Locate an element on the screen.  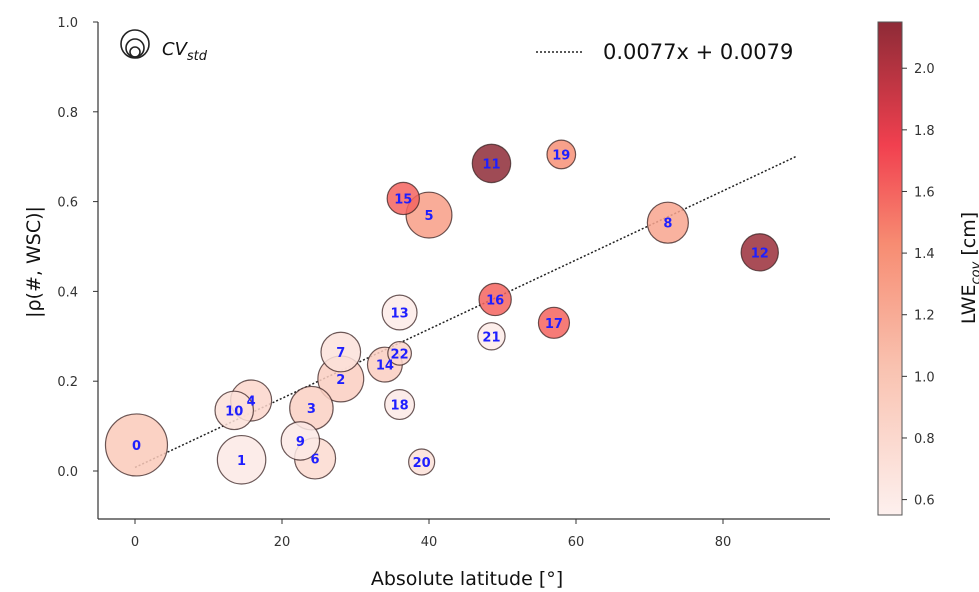
data-point-label-11: 11 is located at coordinates (491, 164).